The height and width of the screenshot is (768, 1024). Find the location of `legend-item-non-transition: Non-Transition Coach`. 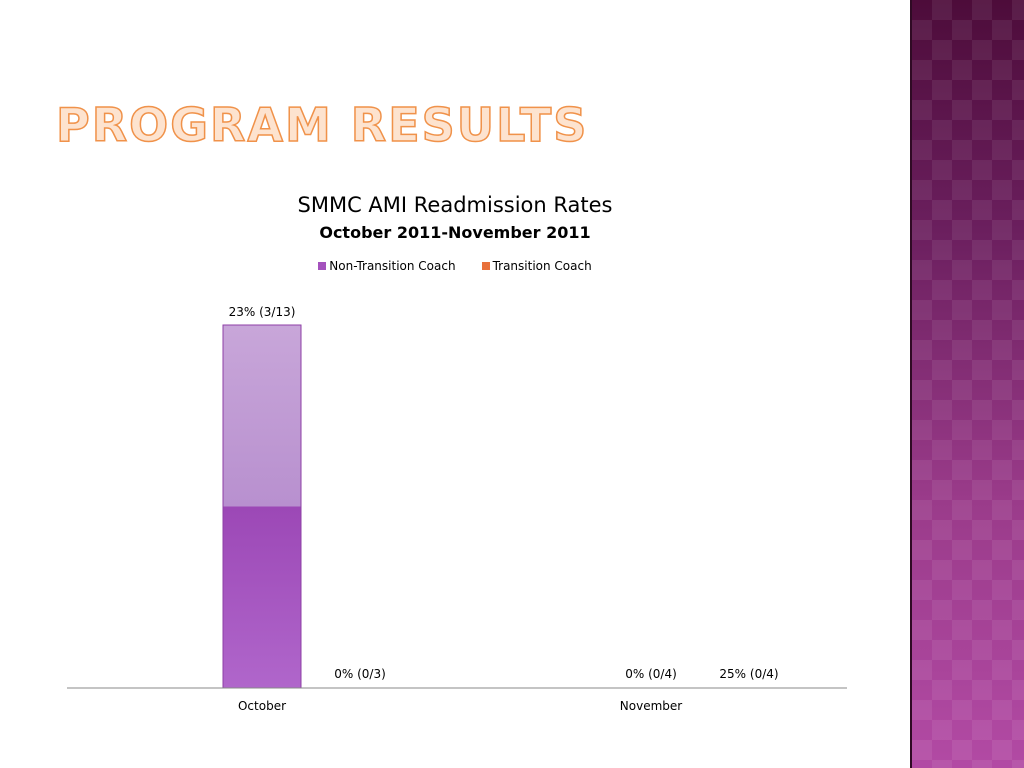

legend-item-non-transition: Non-Transition Coach is located at coordinates (387, 266).